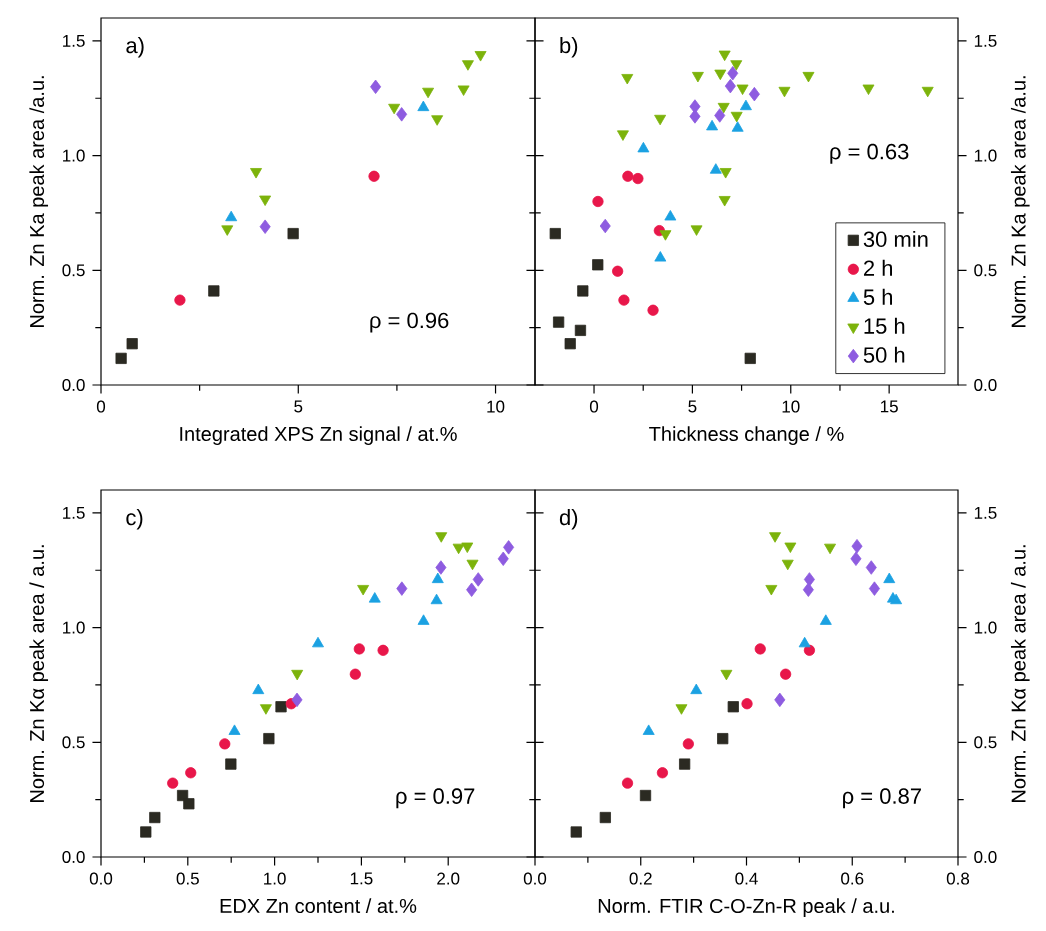 Image resolution: width=1046 pixels, height=931 pixels. I want to click on x-tick-label: 0.0, so click(101, 878).